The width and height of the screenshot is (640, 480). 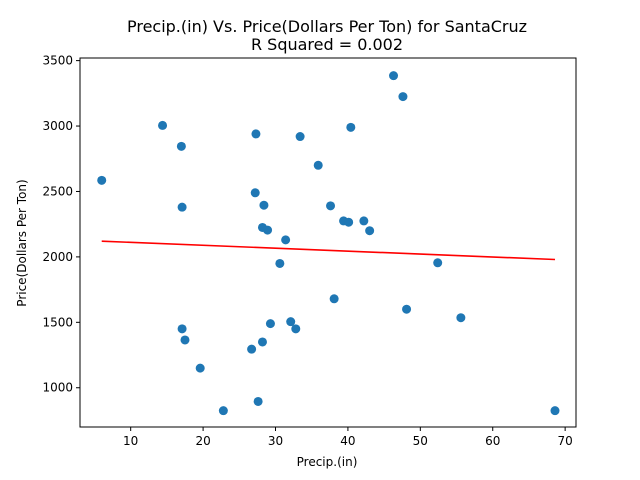 I want to click on y-tick-label: 2500, so click(x=57, y=191).